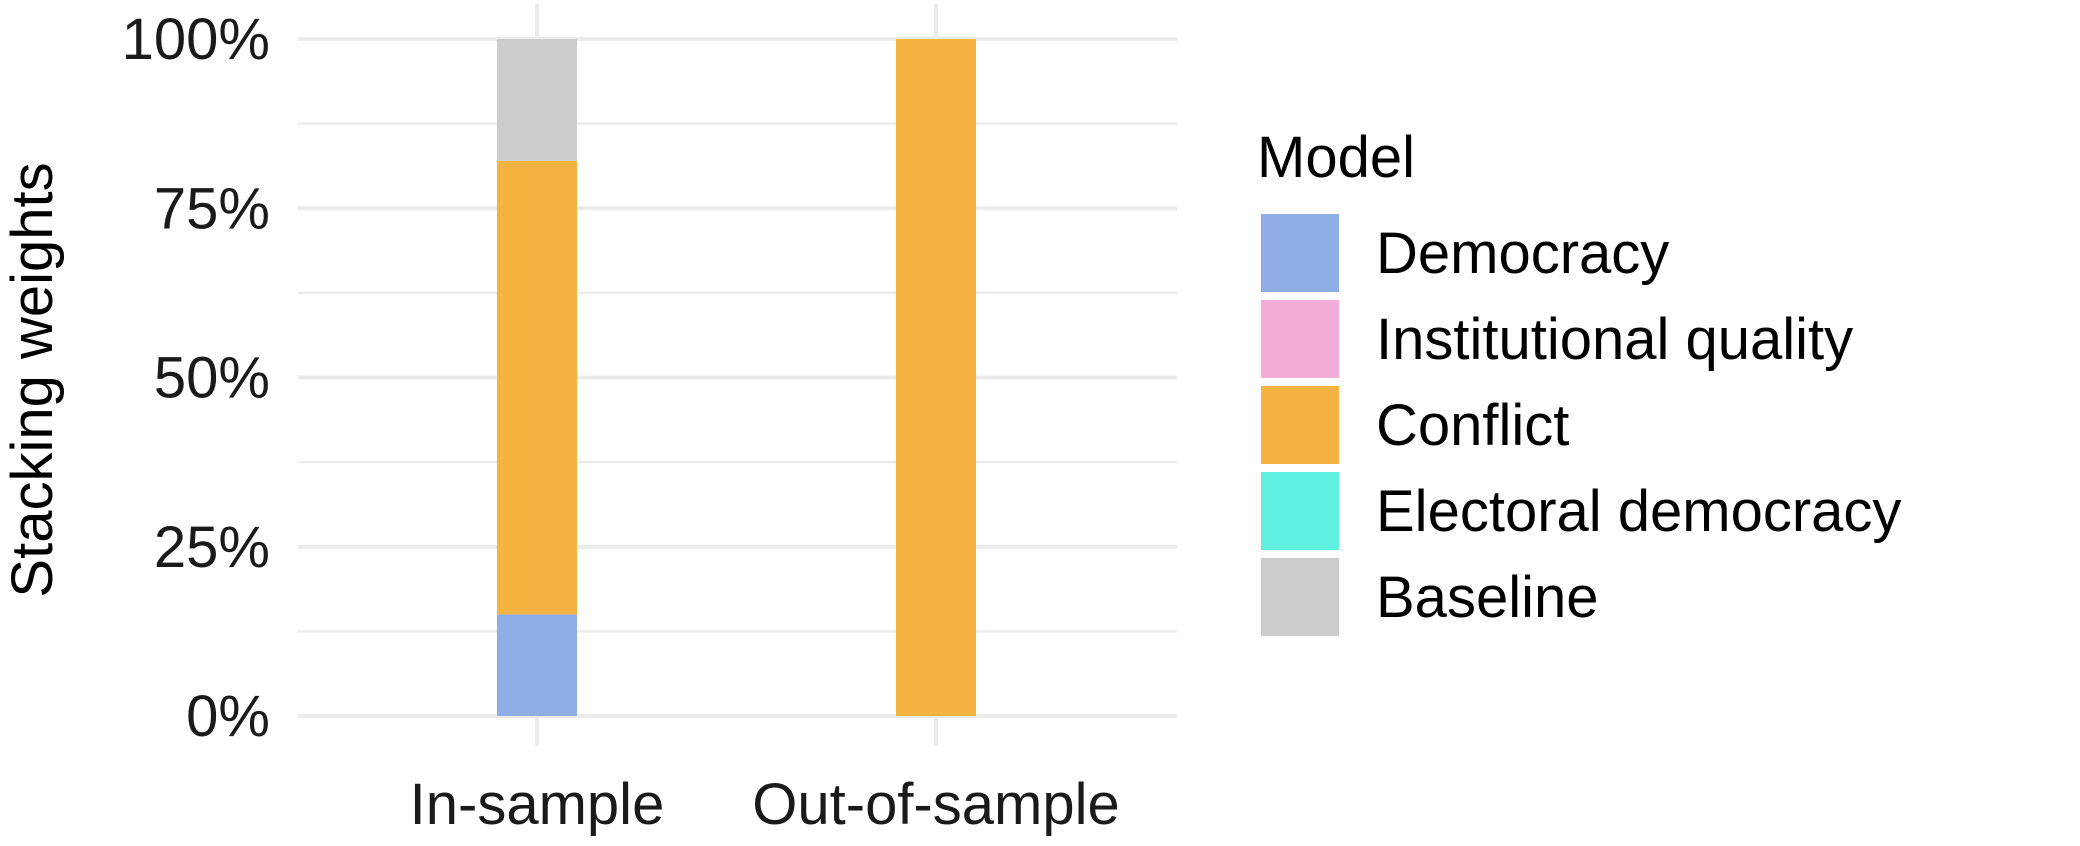 This screenshot has width=2080, height=846. Describe the element at coordinates (212, 208) in the screenshot. I see `y-tick-label: 75%` at that location.